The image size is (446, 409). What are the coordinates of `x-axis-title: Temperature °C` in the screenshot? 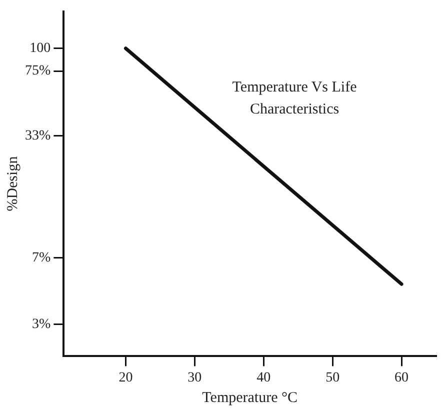 It's located at (250, 398).